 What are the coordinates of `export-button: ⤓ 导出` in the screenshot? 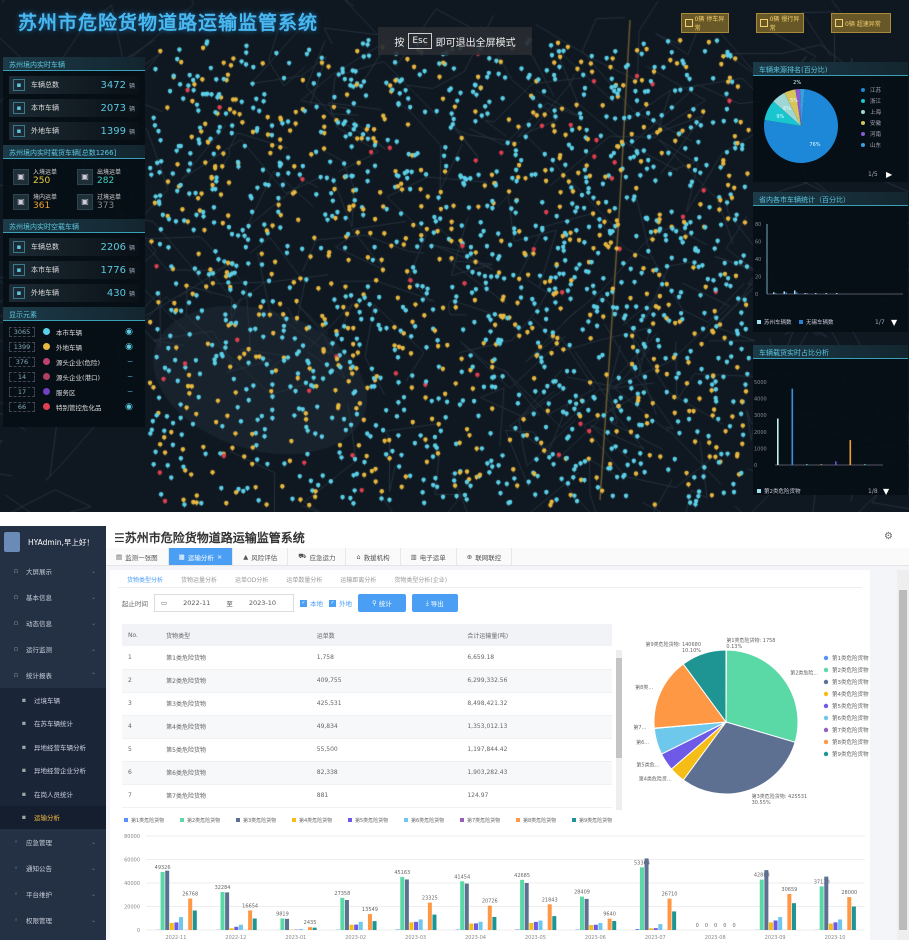 It's located at (434, 603).